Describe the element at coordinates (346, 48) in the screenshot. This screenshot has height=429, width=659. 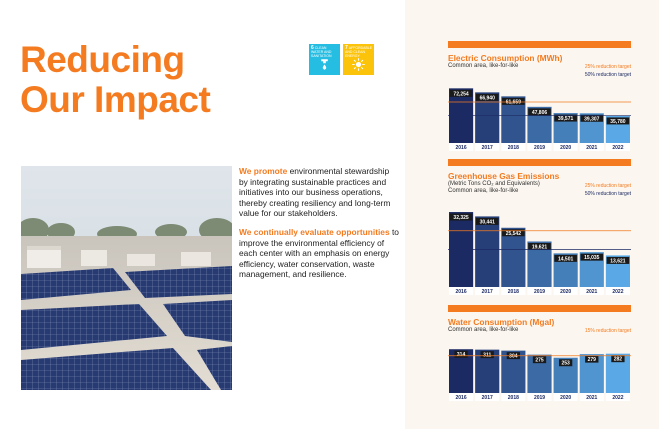
I see `sdg-number: 7` at that location.